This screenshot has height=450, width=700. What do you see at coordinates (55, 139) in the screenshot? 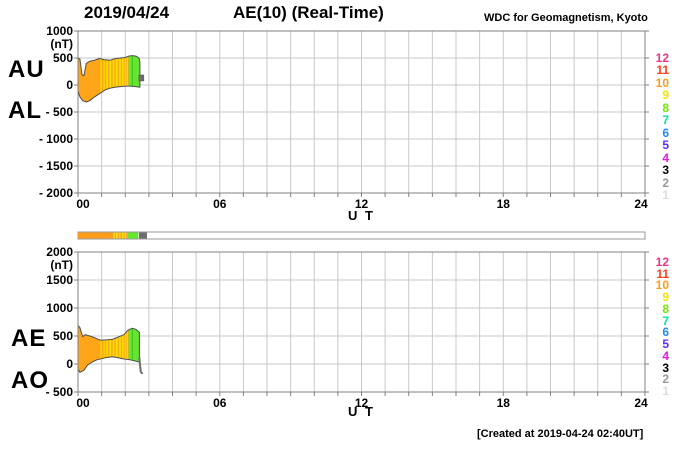
I see `y-tick-label: - 1000` at bounding box center [55, 139].